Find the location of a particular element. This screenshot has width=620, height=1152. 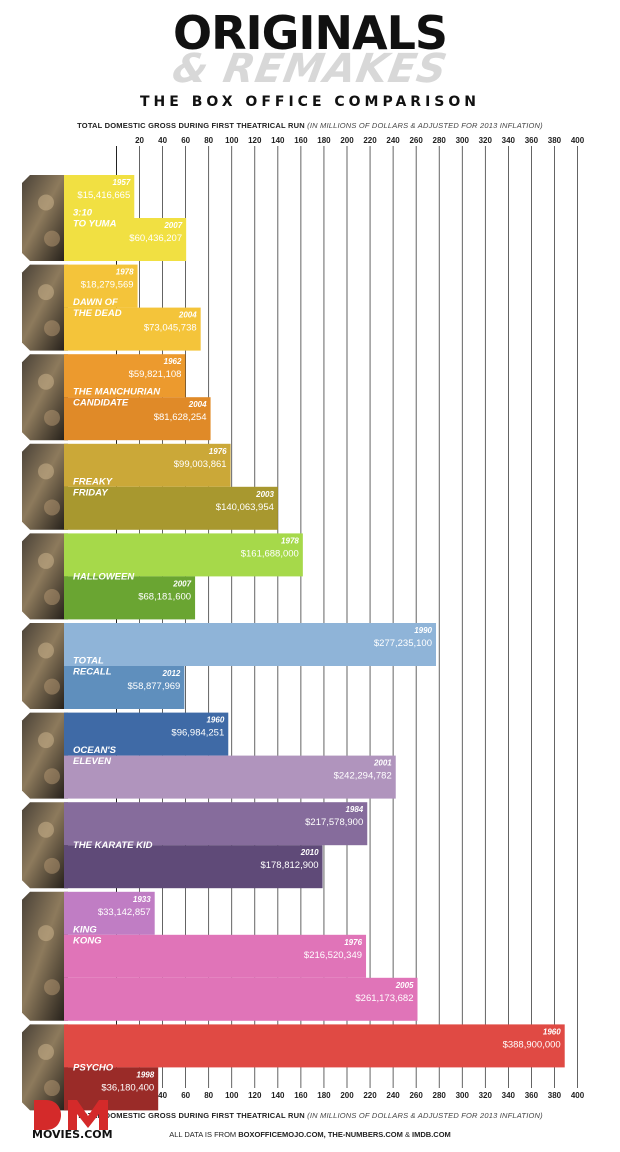

bar-year-label: 1978 is located at coordinates (125, 272).